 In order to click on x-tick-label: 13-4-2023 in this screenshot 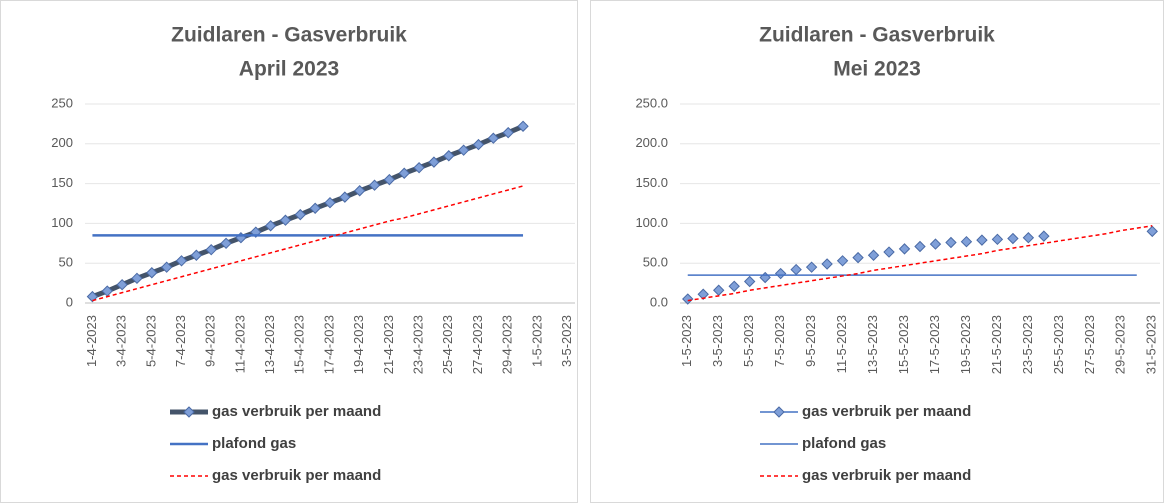, I will do `click(269, 344)`.